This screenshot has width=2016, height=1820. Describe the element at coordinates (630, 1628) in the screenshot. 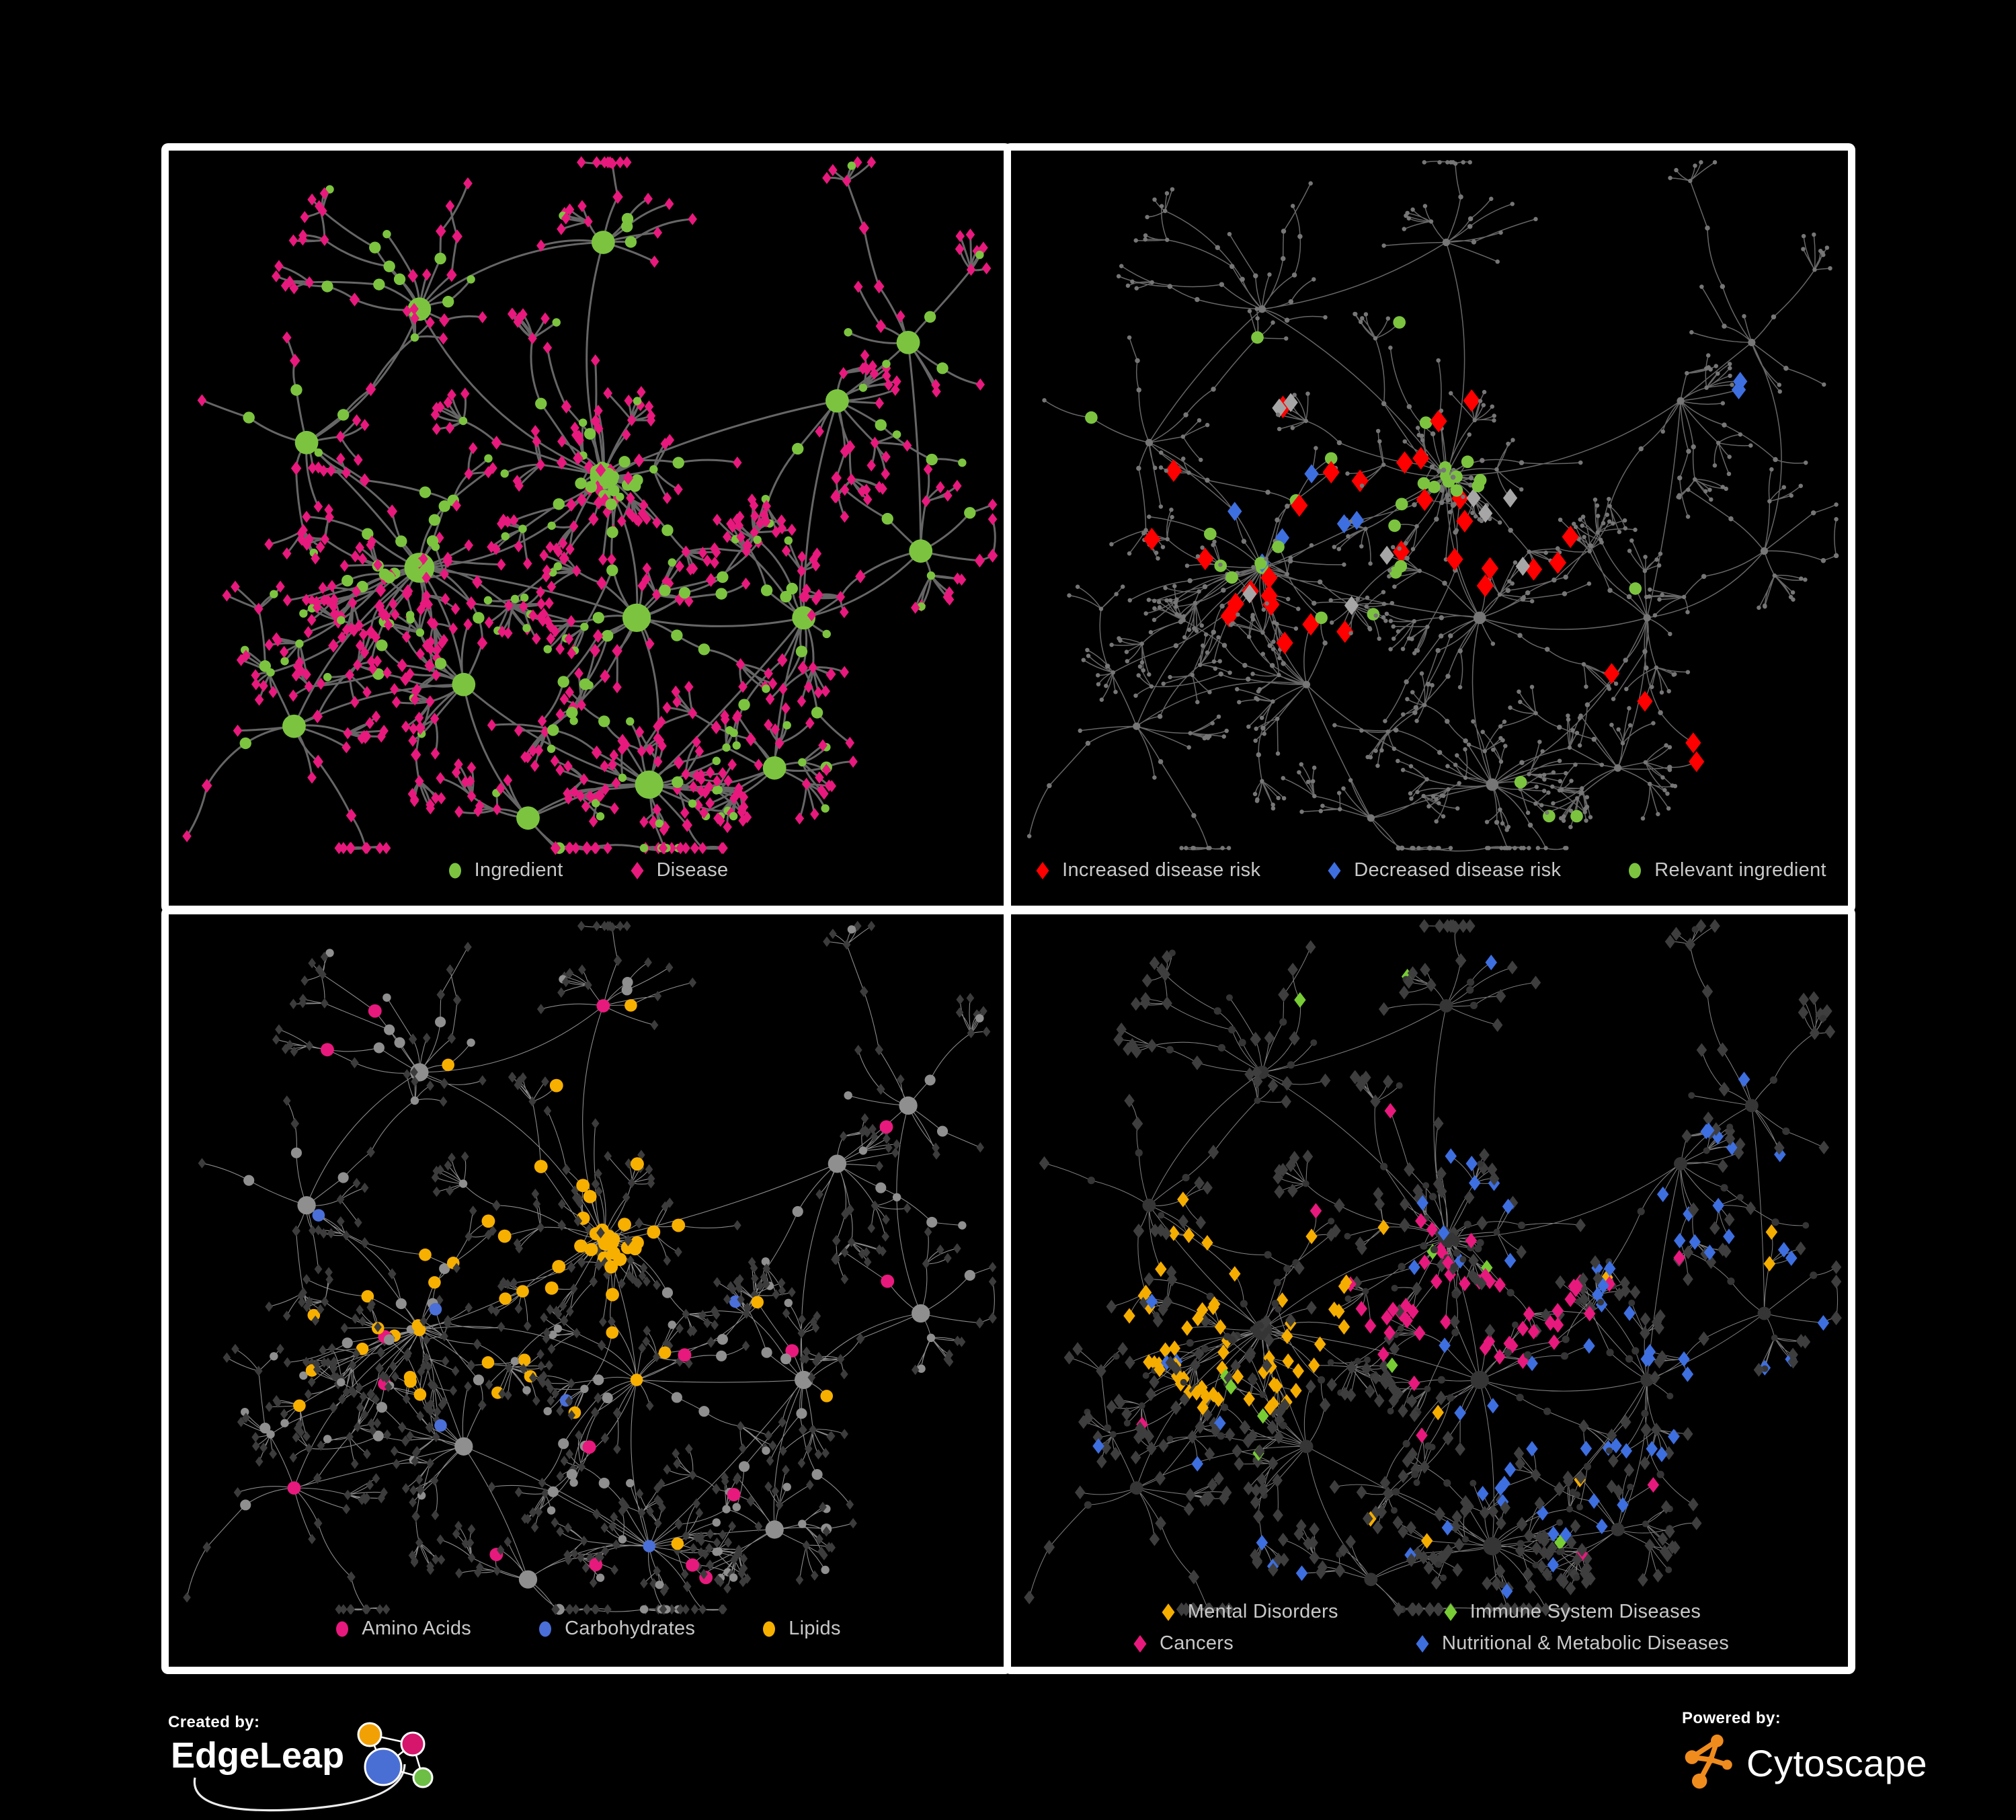

I see `legend-label: Carbohydrates` at that location.